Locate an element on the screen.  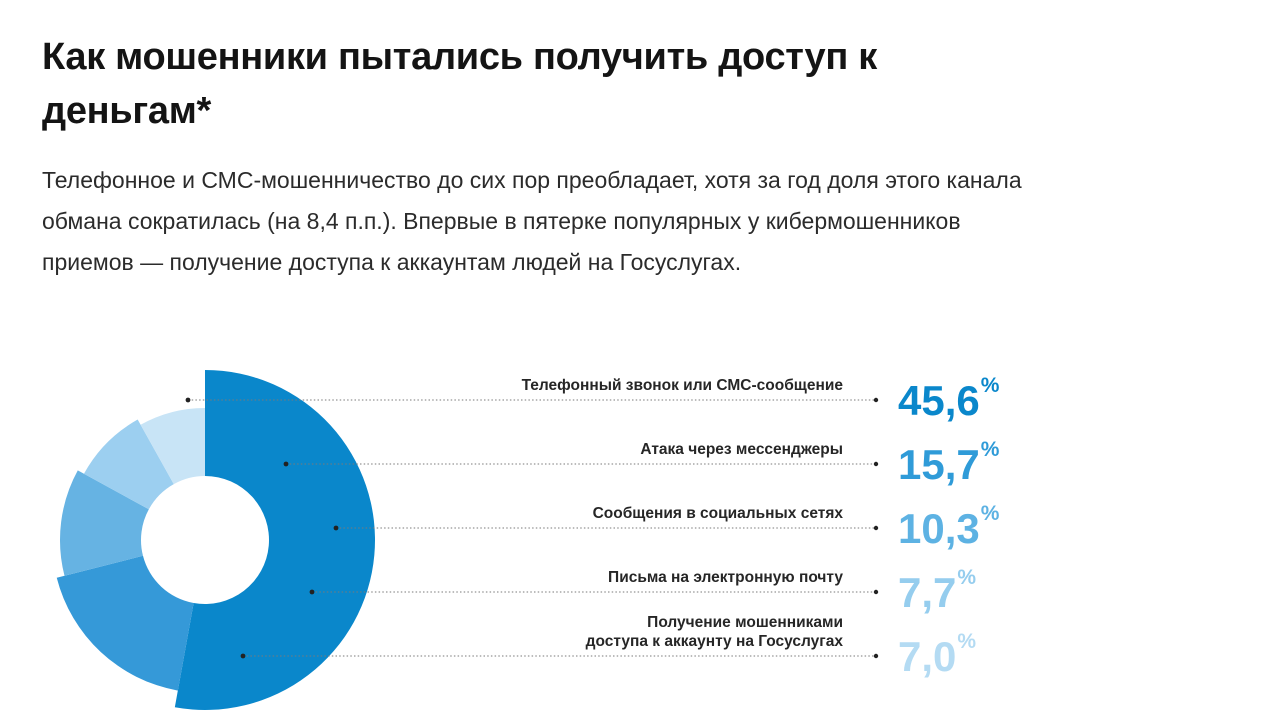
value-label-2: 15,7 is located at coordinates (939, 464).